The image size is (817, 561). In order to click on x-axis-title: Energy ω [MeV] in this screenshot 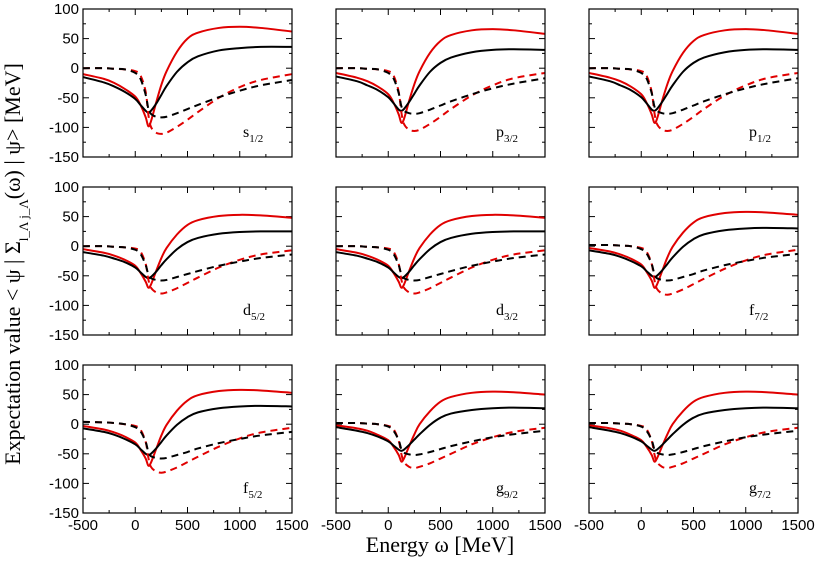, I will do `click(440, 544)`.